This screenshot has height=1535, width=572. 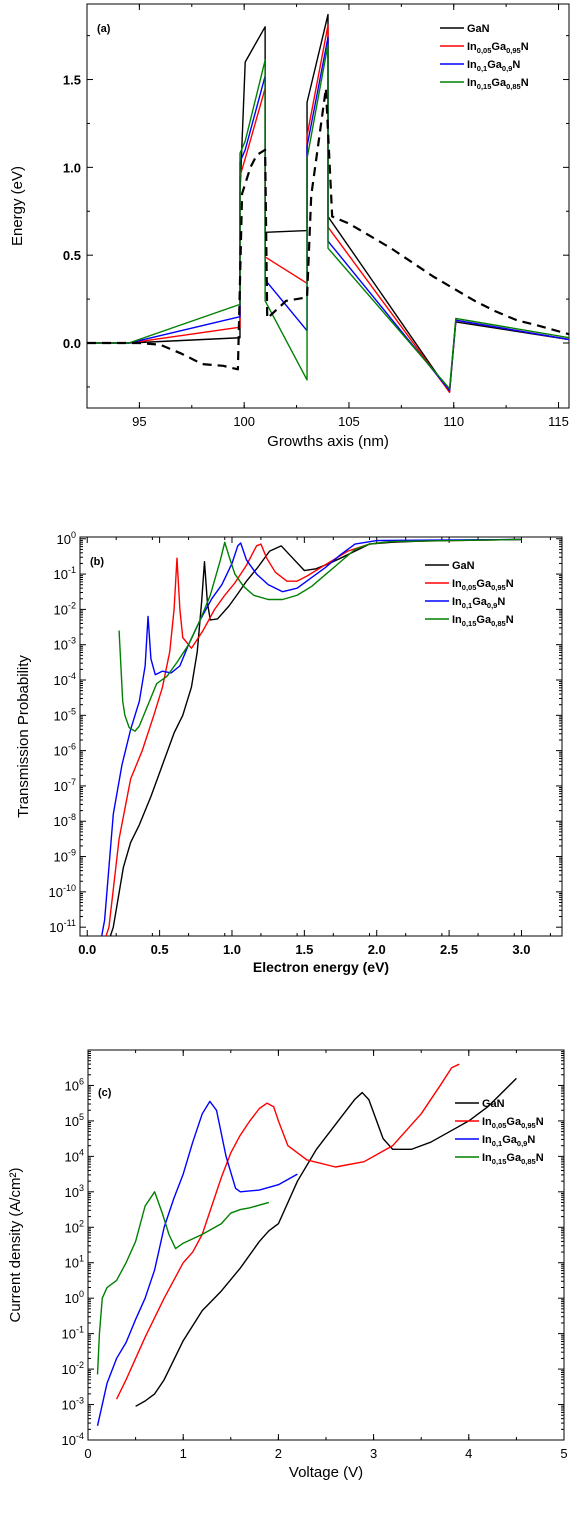 I want to click on x-tick-label: 1.5, so click(x=304, y=949).